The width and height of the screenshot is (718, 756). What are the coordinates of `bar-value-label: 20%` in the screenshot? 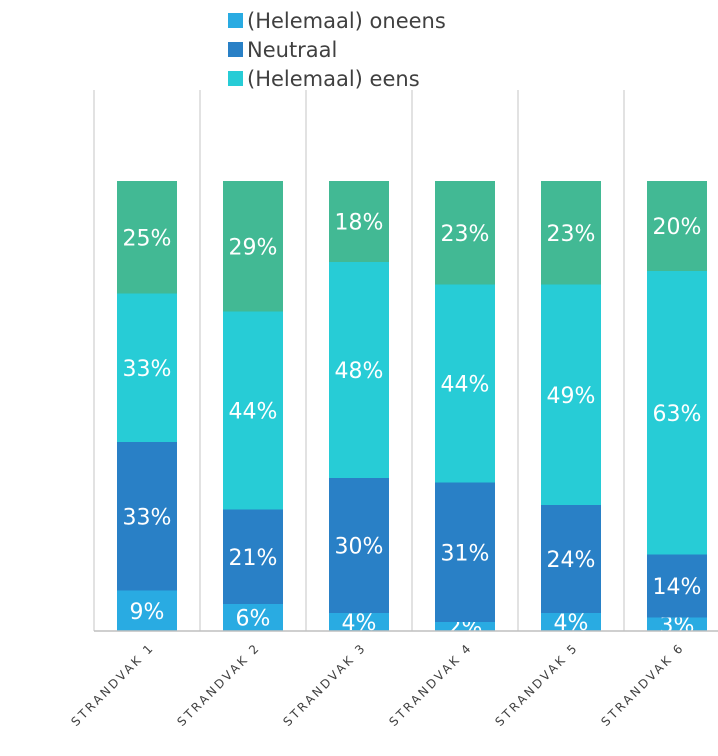 It's located at (677, 227).